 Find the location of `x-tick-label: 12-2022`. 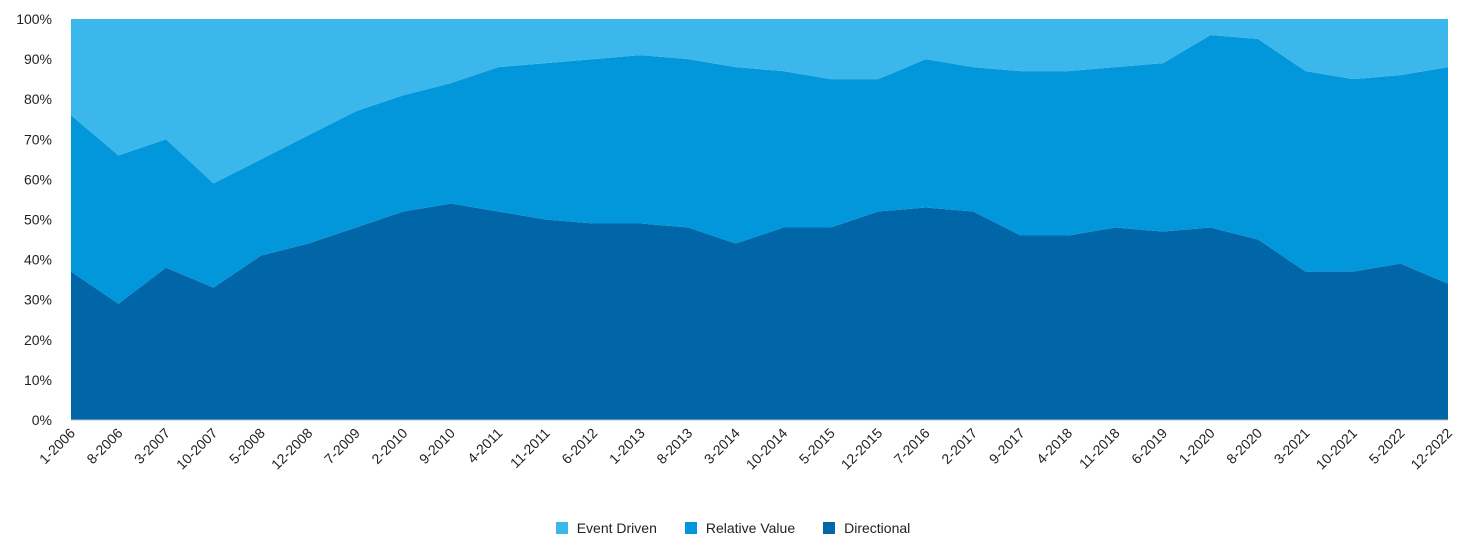

x-tick-label: 12-2022 is located at coordinates (1431, 449).